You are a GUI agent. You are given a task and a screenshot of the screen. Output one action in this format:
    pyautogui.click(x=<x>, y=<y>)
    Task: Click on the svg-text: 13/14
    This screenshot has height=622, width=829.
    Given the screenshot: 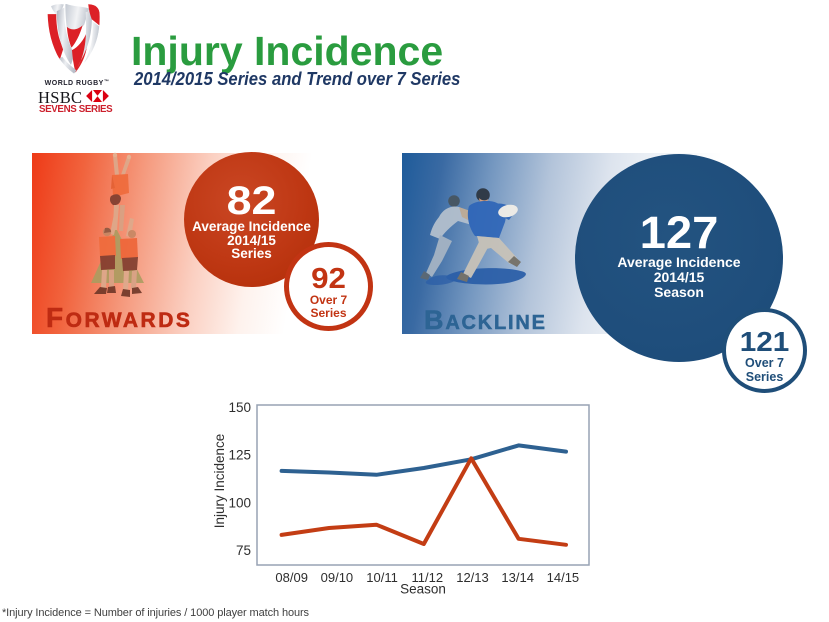 What is the action you would take?
    pyautogui.click(x=517, y=577)
    